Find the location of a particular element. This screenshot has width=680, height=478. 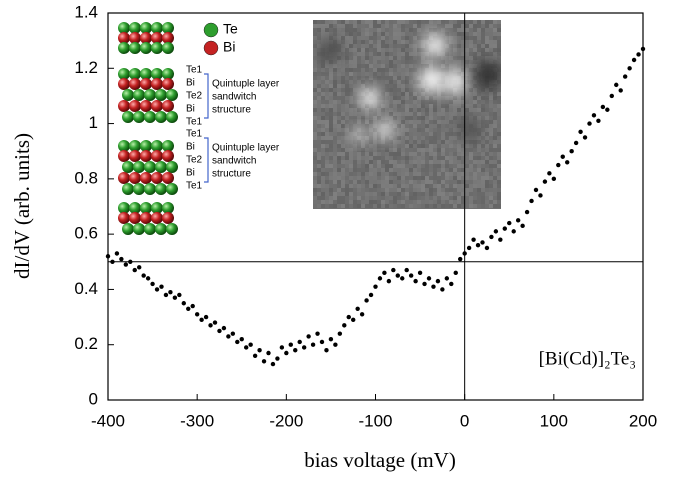

layer-caption: sandwitch is located at coordinates (234, 97).